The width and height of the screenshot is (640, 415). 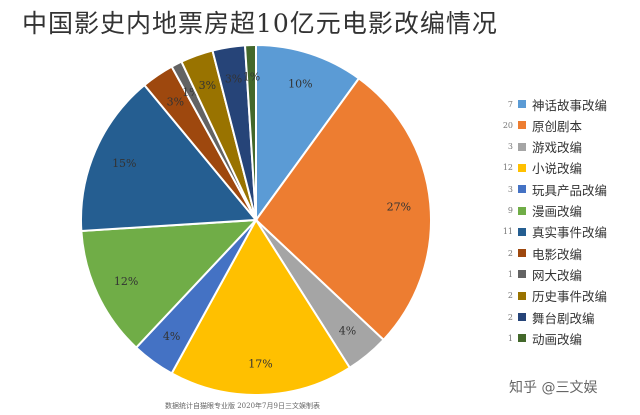 I want to click on pie-label-8: 3%, so click(x=175, y=101).